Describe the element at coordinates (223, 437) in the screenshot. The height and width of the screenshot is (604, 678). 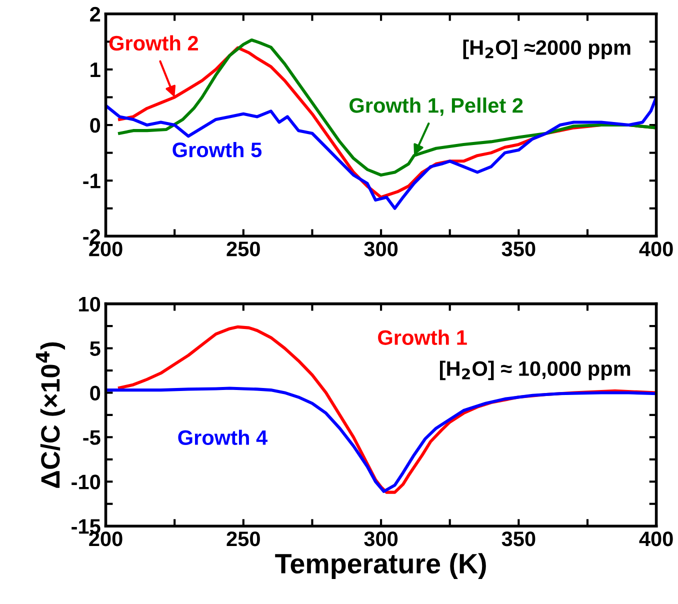
I see `series-label: Growth 4` at that location.